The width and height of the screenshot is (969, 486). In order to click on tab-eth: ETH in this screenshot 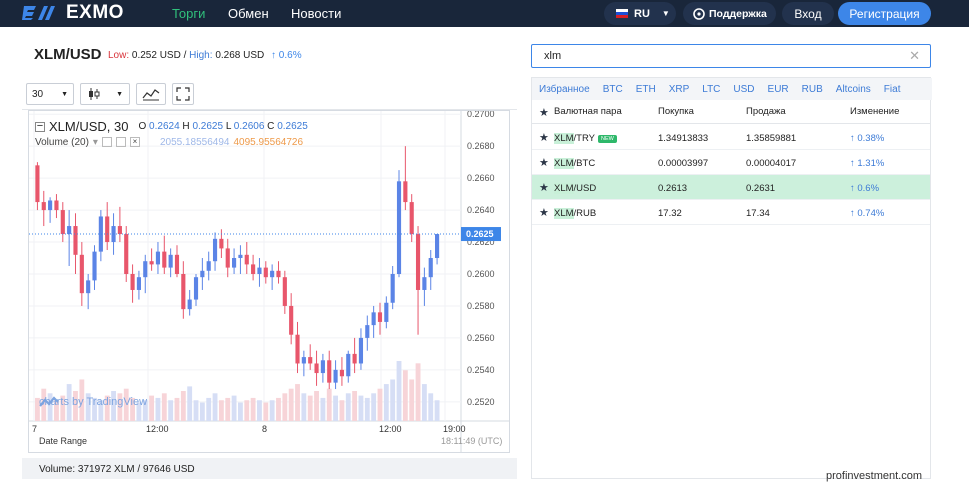, I will do `click(645, 89)`.